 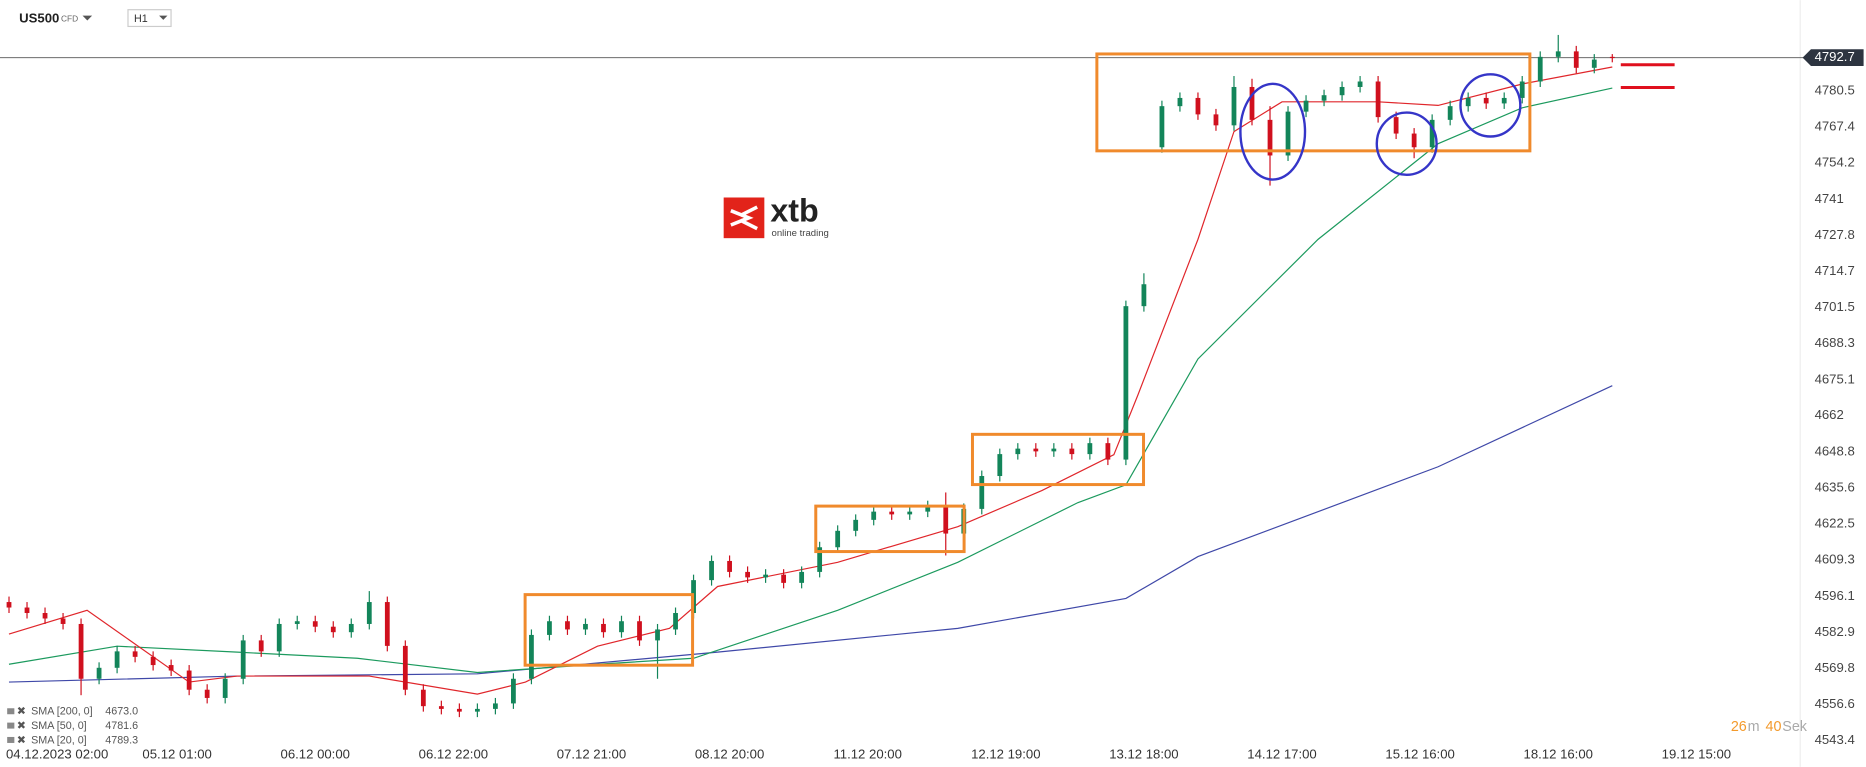 What do you see at coordinates (1835, 90) in the screenshot?
I see `y-tick-label: 4780.5` at bounding box center [1835, 90].